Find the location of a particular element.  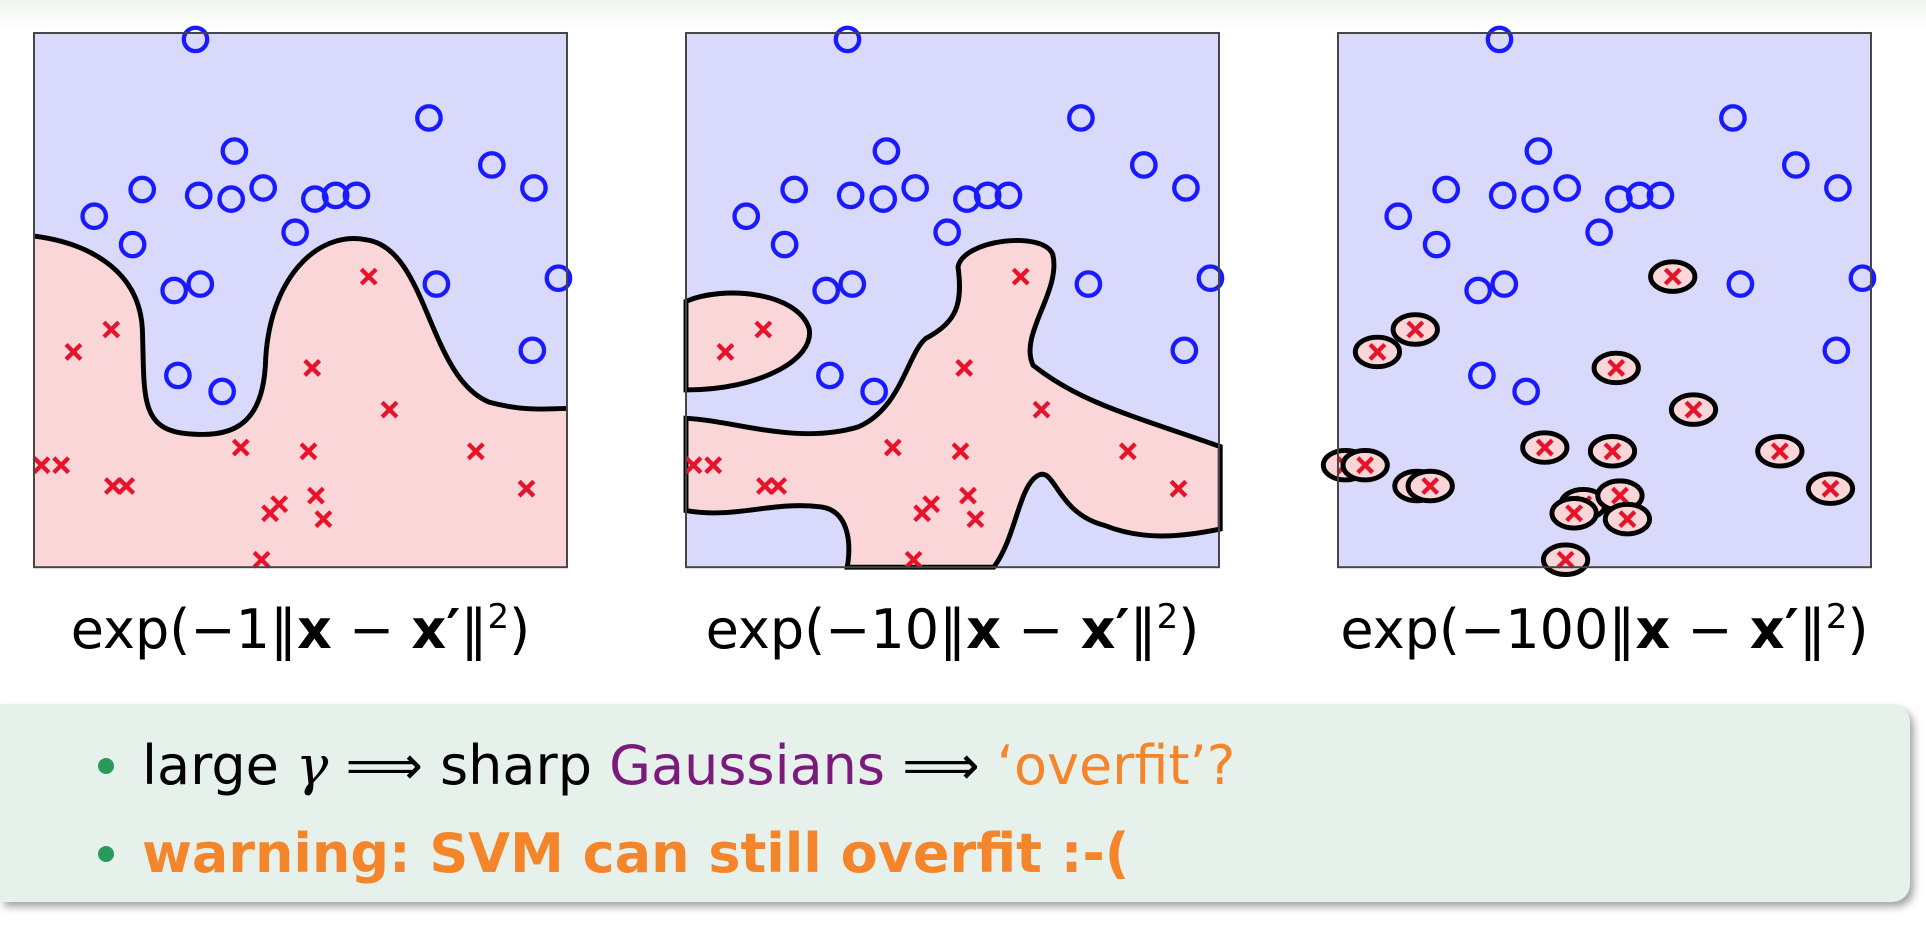

caption: exp(−10‖x − x′‖2) is located at coordinates (953, 629).